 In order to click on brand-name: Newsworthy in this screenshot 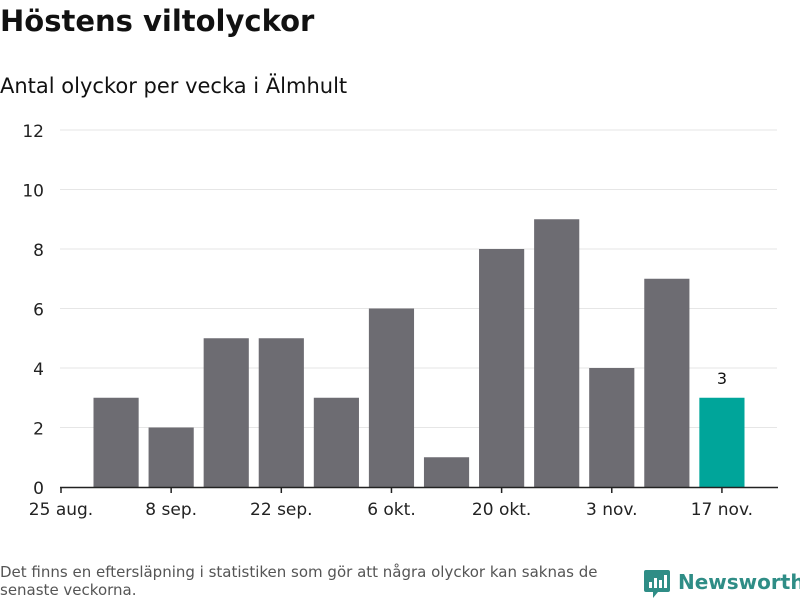, I will do `click(739, 582)`.